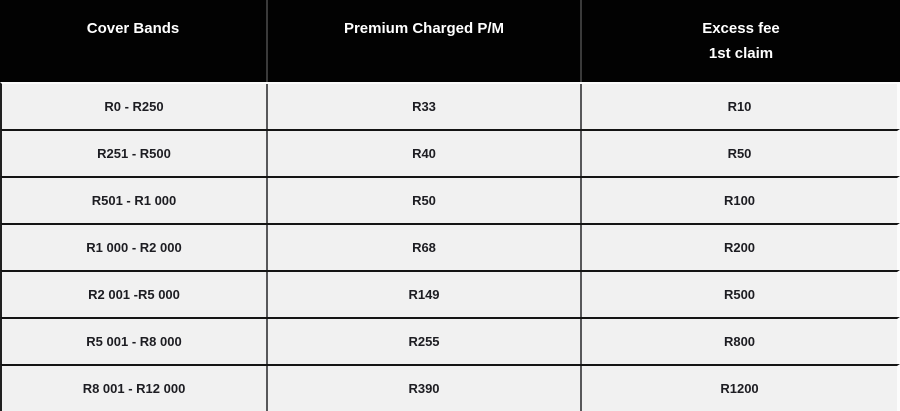 This screenshot has height=411, width=900. What do you see at coordinates (741, 28) in the screenshot?
I see `header-label: Excess fee` at bounding box center [741, 28].